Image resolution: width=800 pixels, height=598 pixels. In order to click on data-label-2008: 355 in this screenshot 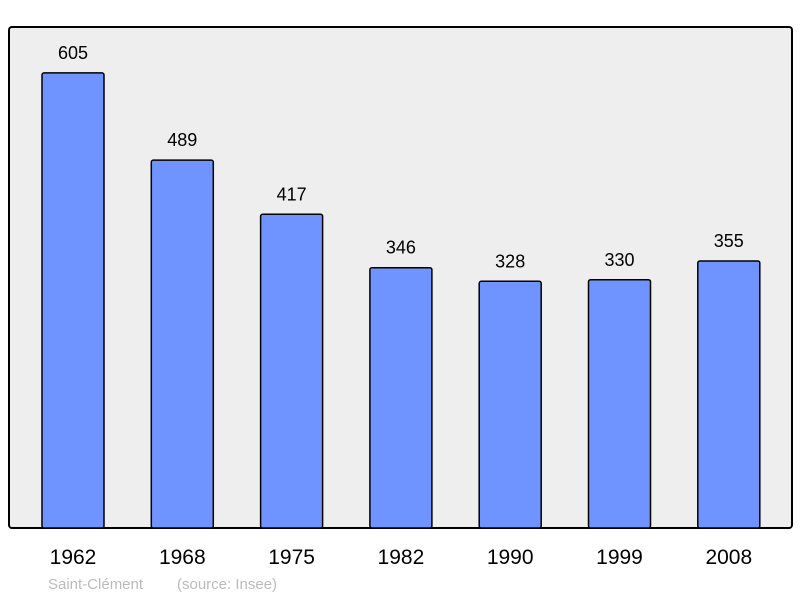, I will do `click(729, 241)`.